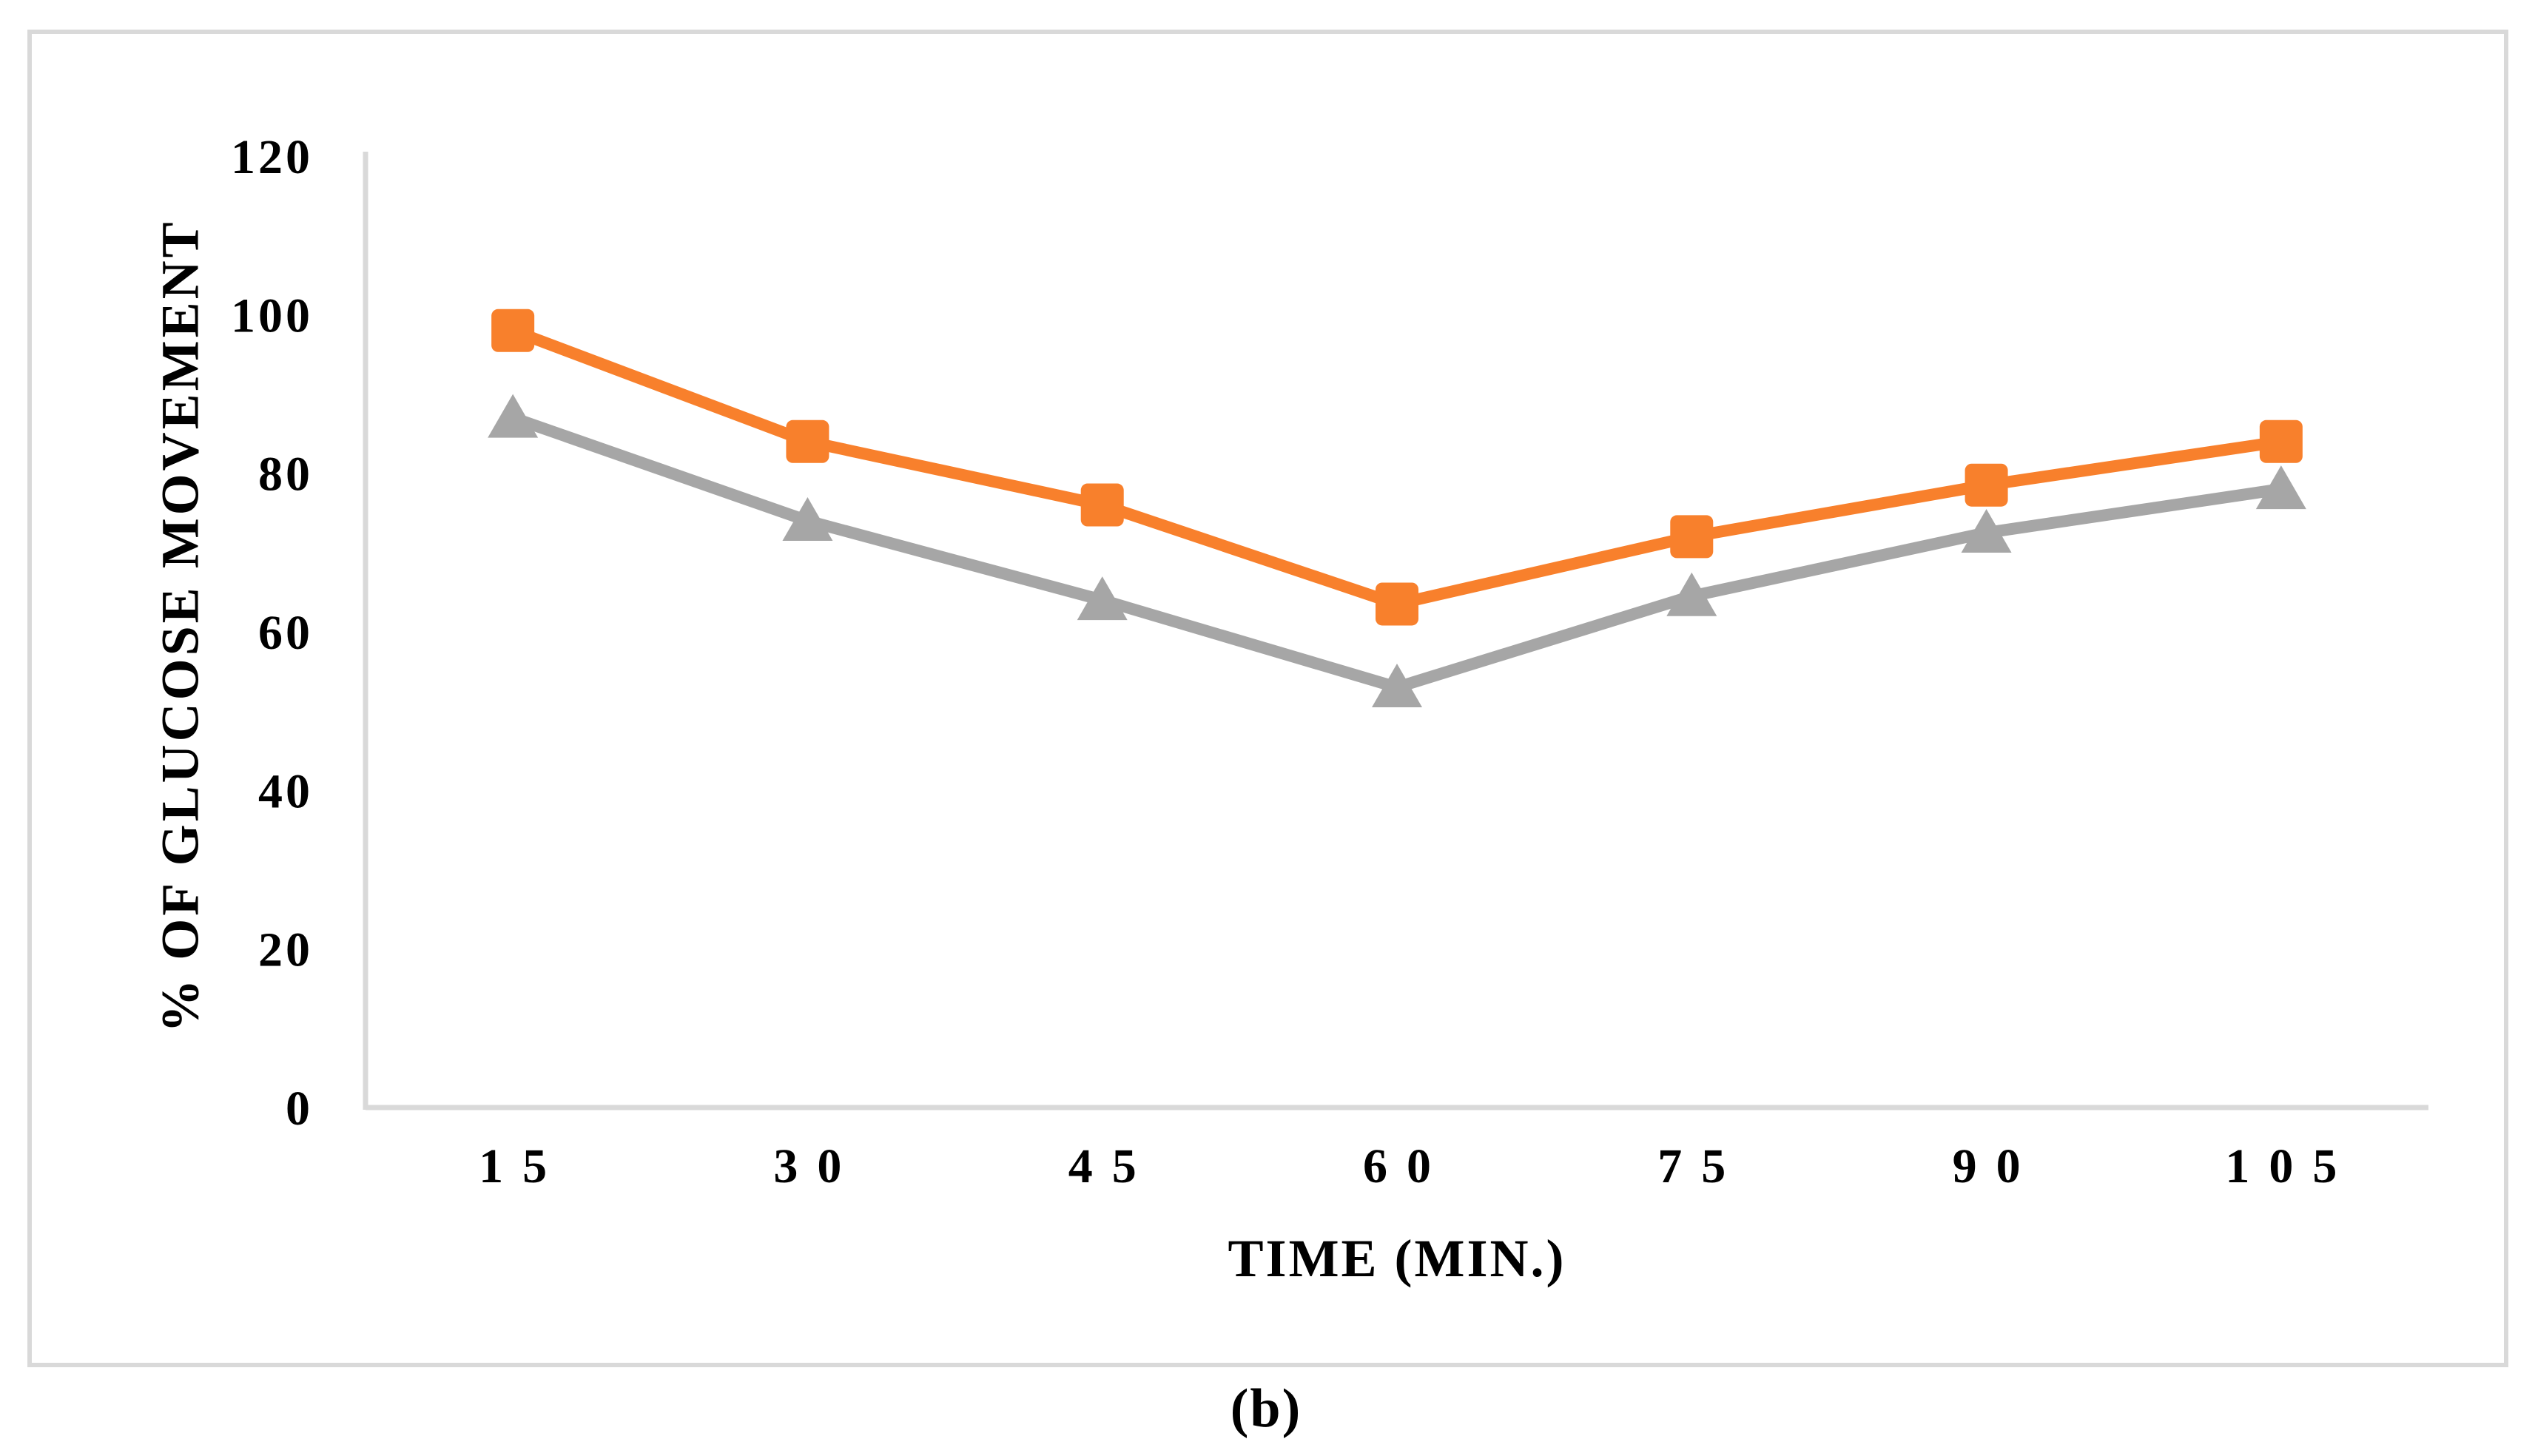 This screenshot has height=1456, width=2535. I want to click on y-tick-label: 0, so click(299, 1109).